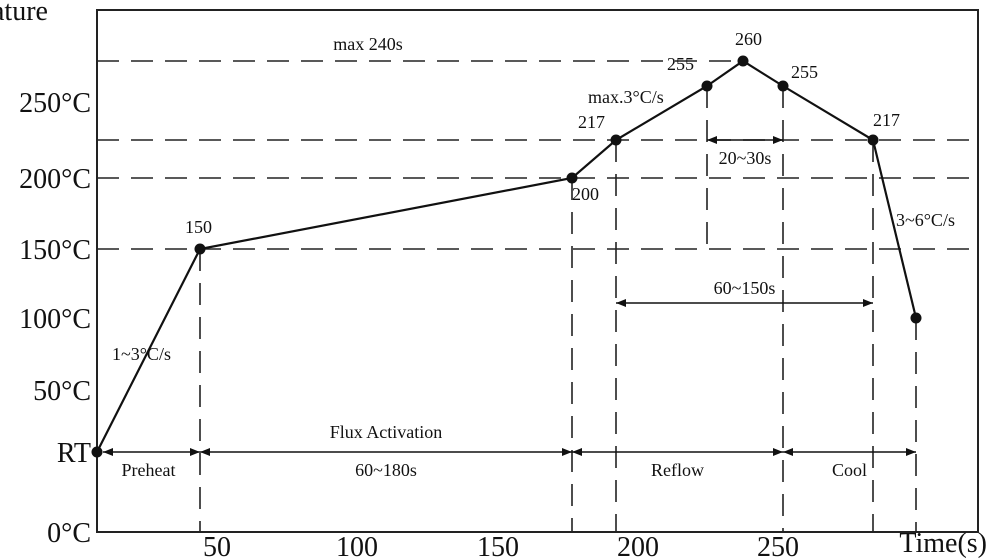 This screenshot has height=560, width=990. What do you see at coordinates (62, 391) in the screenshot?
I see `y-tick-label: 50°C` at bounding box center [62, 391].